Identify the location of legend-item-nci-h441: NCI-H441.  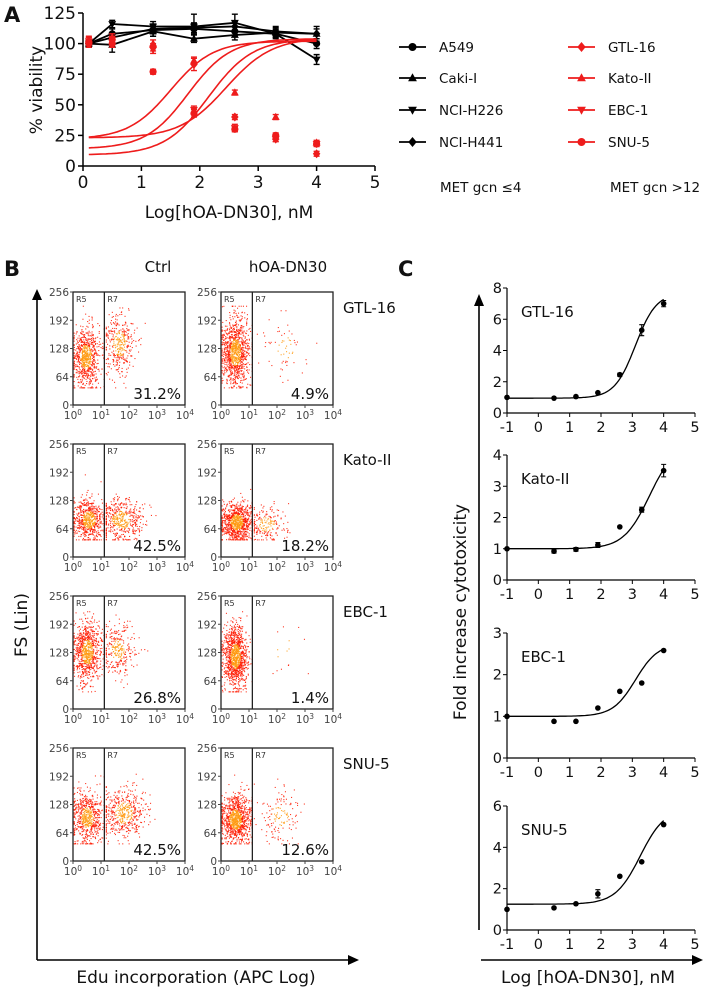
(451, 143).